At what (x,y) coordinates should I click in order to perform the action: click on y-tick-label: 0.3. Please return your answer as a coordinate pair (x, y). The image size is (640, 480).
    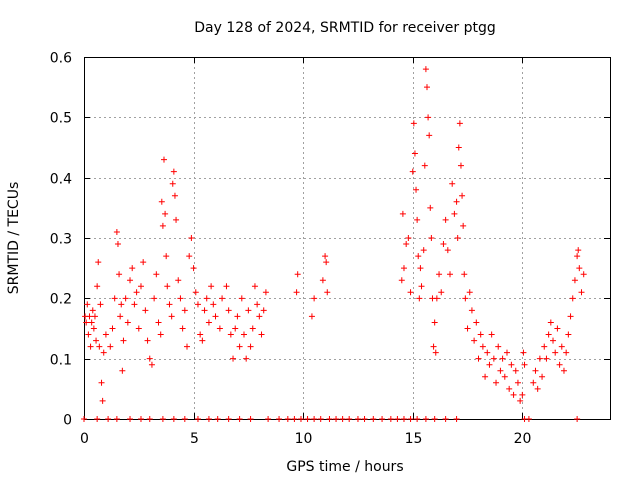
    Looking at the image, I should click on (61, 240).